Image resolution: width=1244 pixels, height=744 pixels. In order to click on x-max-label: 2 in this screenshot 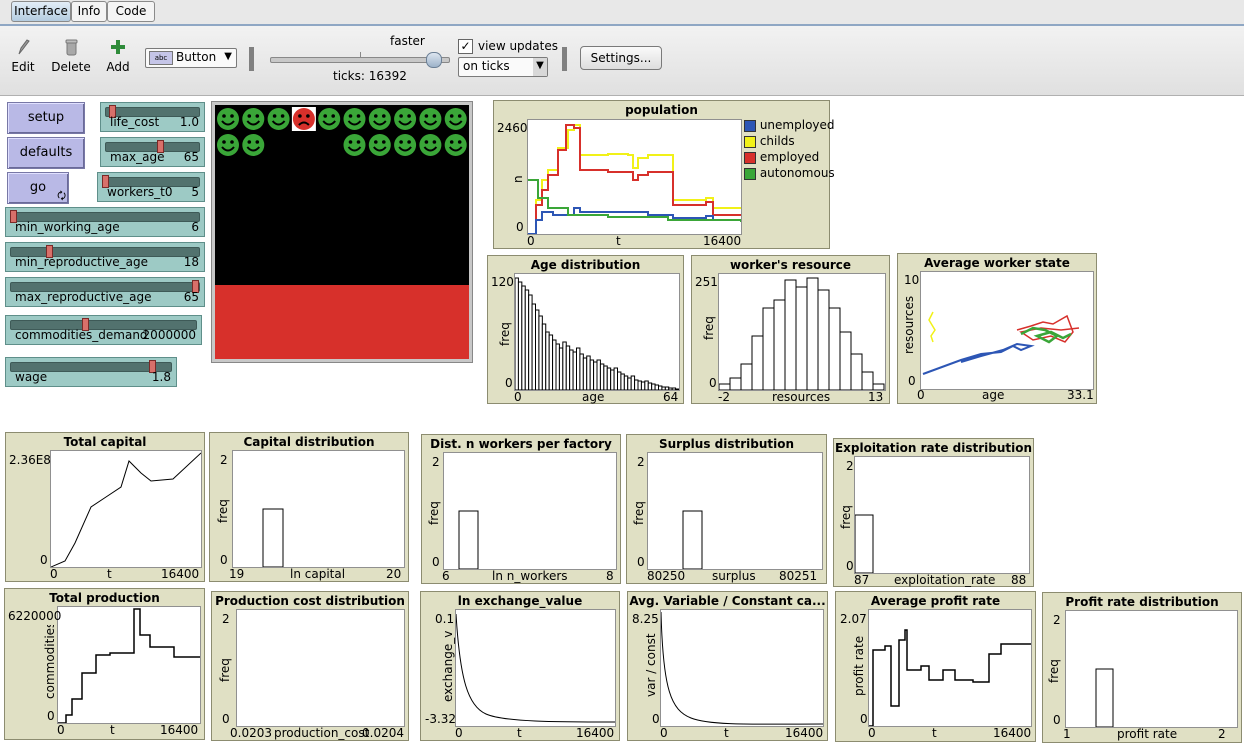, I will do `click(1222, 734)`.